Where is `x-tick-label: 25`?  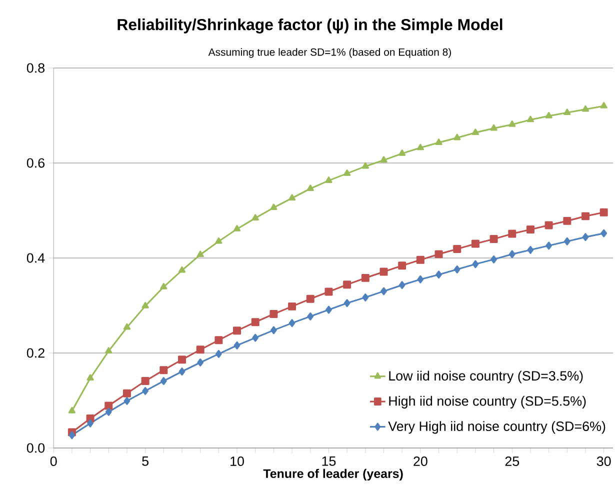
x-tick-label: 25 is located at coordinates (512, 461).